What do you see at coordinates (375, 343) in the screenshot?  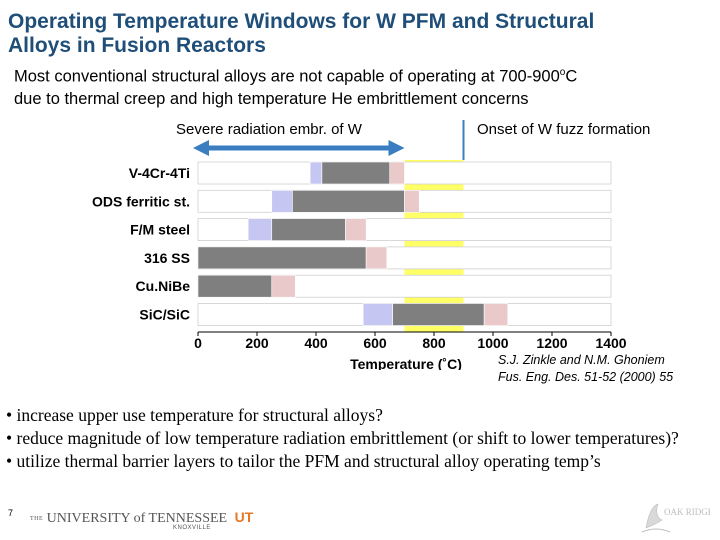 I see `x-tick-label: 600` at bounding box center [375, 343].